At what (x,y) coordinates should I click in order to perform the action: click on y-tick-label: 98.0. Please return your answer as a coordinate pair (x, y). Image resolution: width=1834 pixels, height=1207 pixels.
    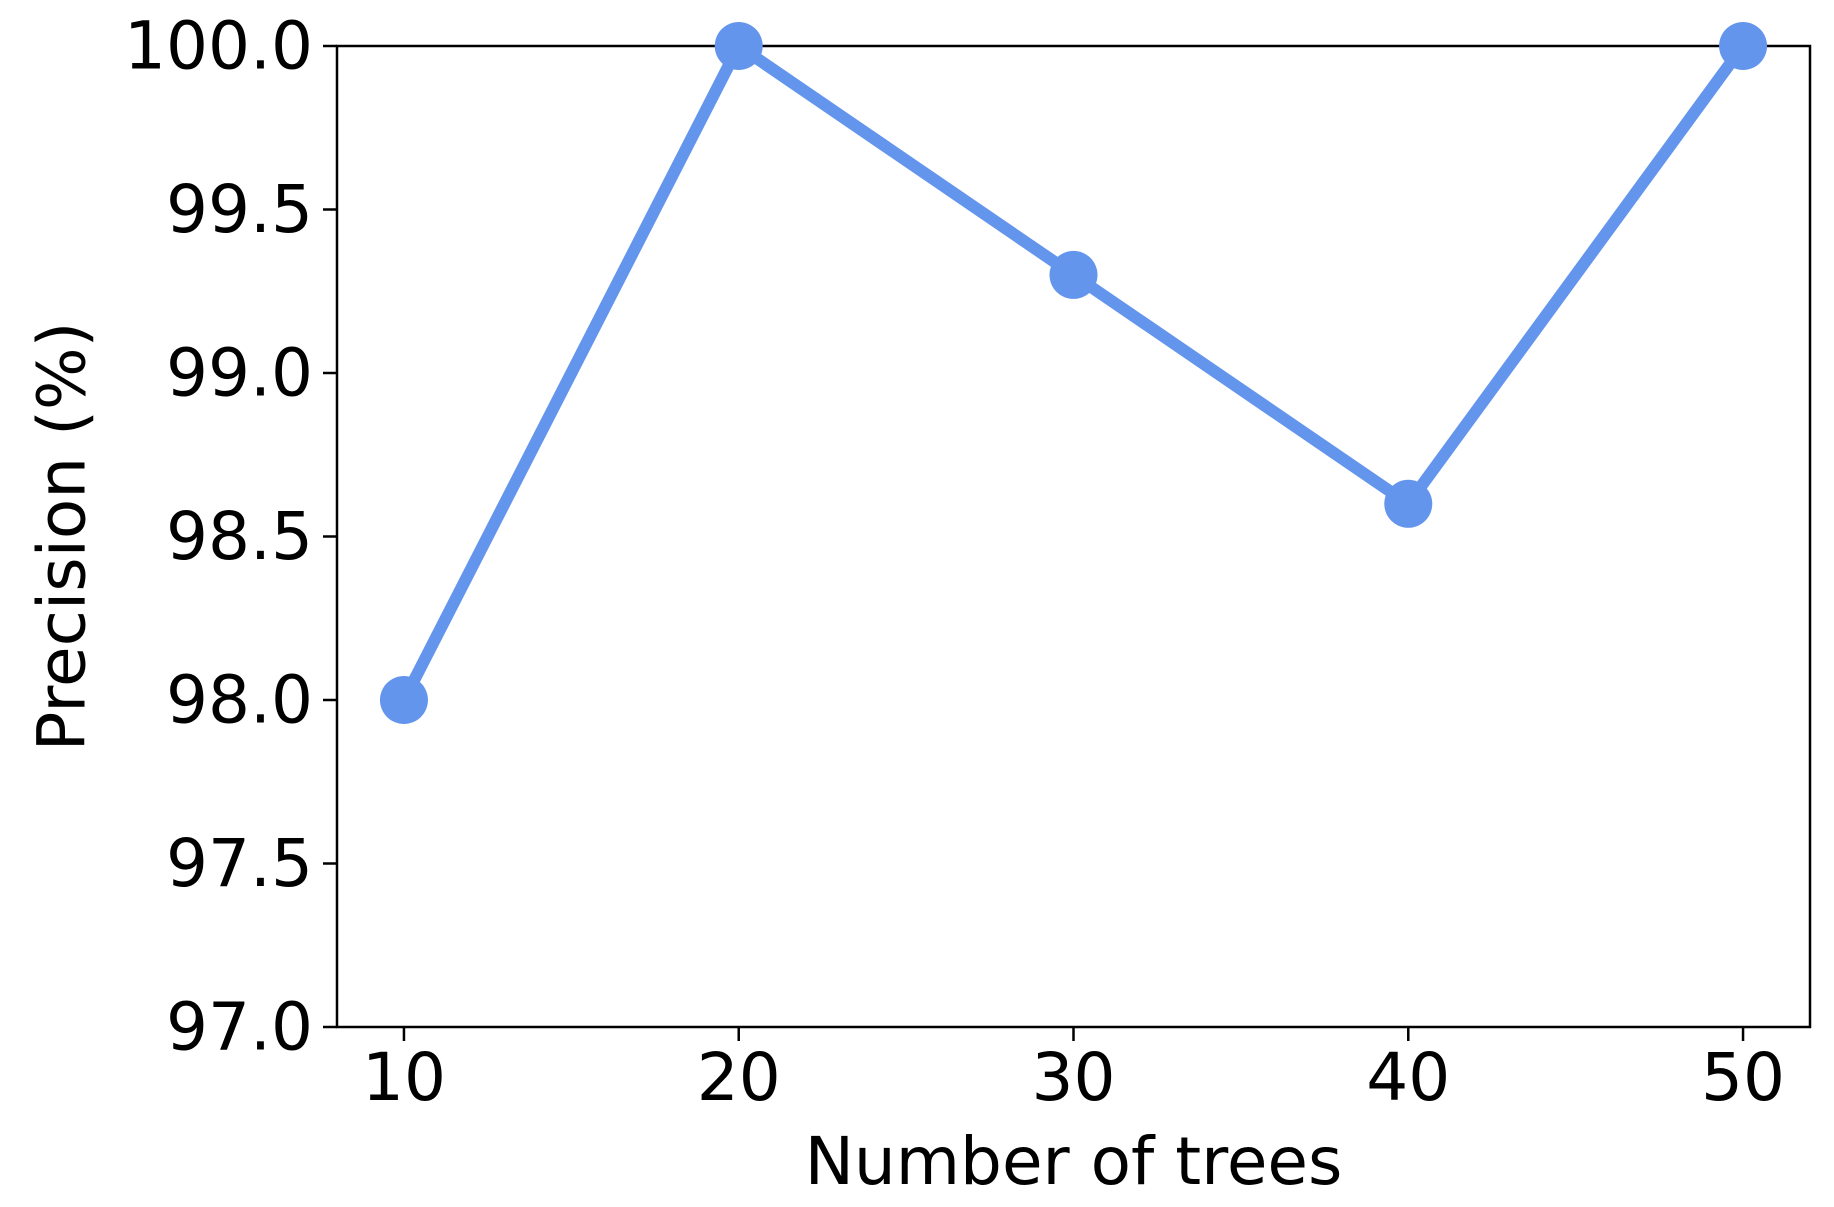
    Looking at the image, I should click on (239, 700).